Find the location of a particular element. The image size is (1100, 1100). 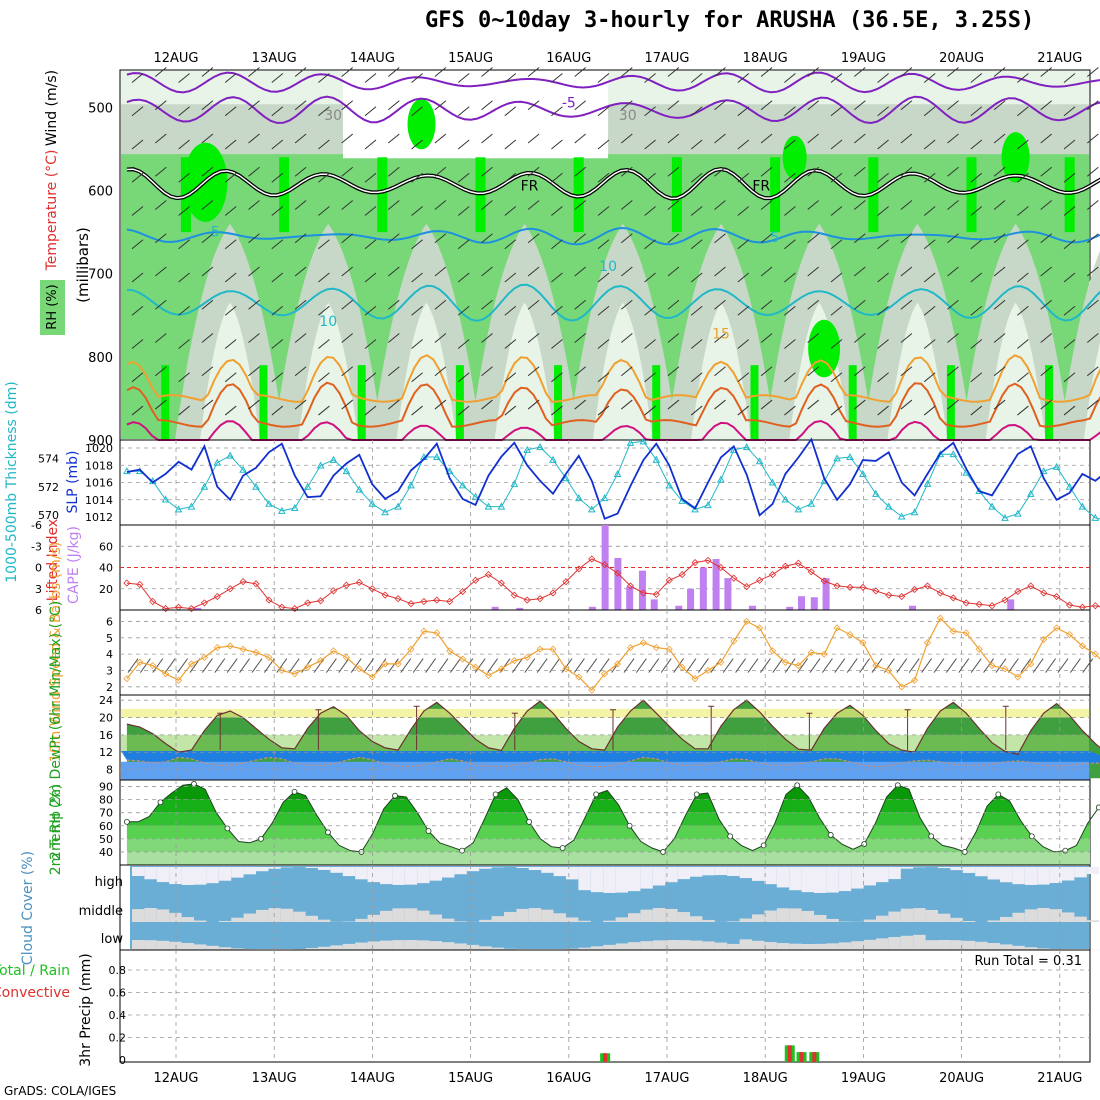

slp-axis-label: SLP (mb) is located at coordinates (73, 481).